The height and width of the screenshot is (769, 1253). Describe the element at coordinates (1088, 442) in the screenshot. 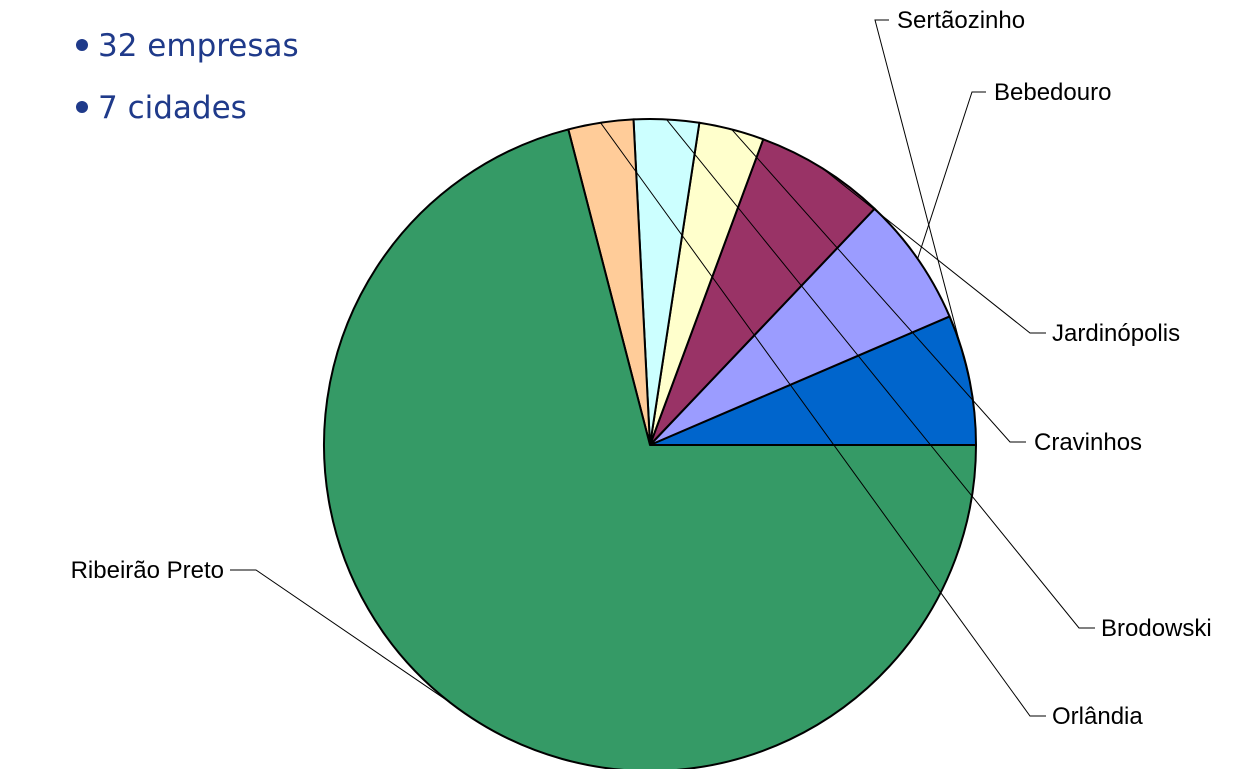

I see `slice-label-cravinhos: Cravinhos` at that location.